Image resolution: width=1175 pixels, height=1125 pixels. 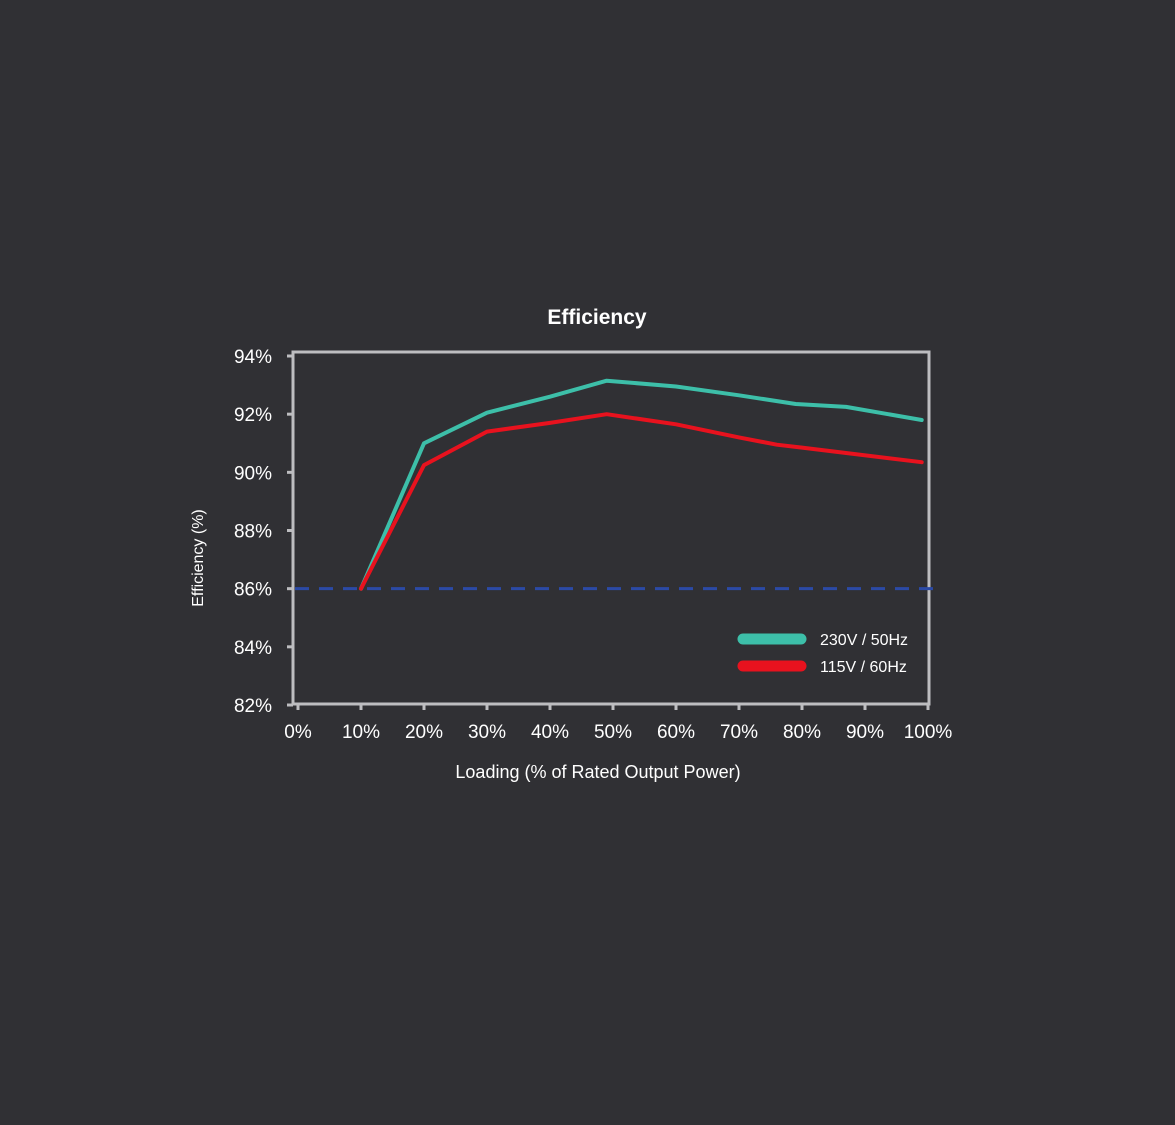 I want to click on x-tick-label: 50%, so click(x=613, y=732).